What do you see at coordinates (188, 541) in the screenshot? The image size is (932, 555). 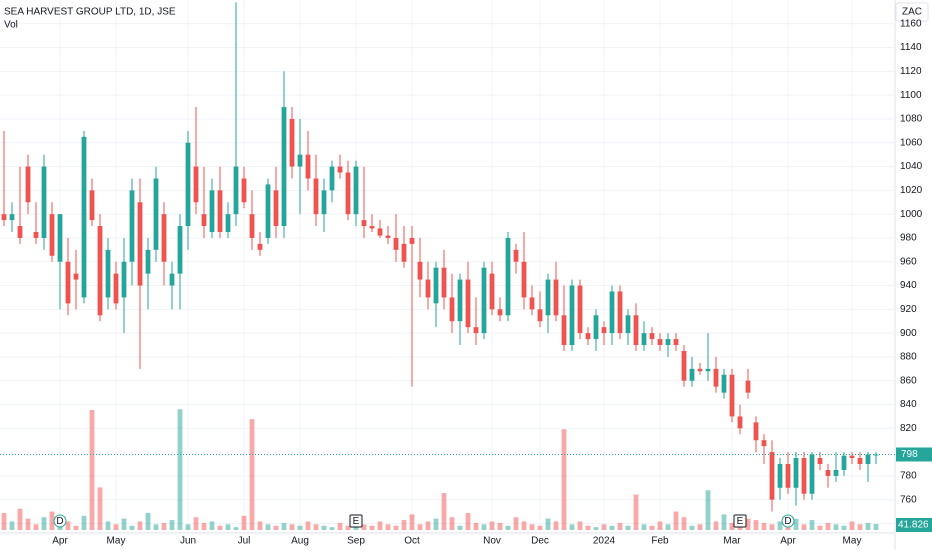 I see `x-tick-label: Jun` at bounding box center [188, 541].